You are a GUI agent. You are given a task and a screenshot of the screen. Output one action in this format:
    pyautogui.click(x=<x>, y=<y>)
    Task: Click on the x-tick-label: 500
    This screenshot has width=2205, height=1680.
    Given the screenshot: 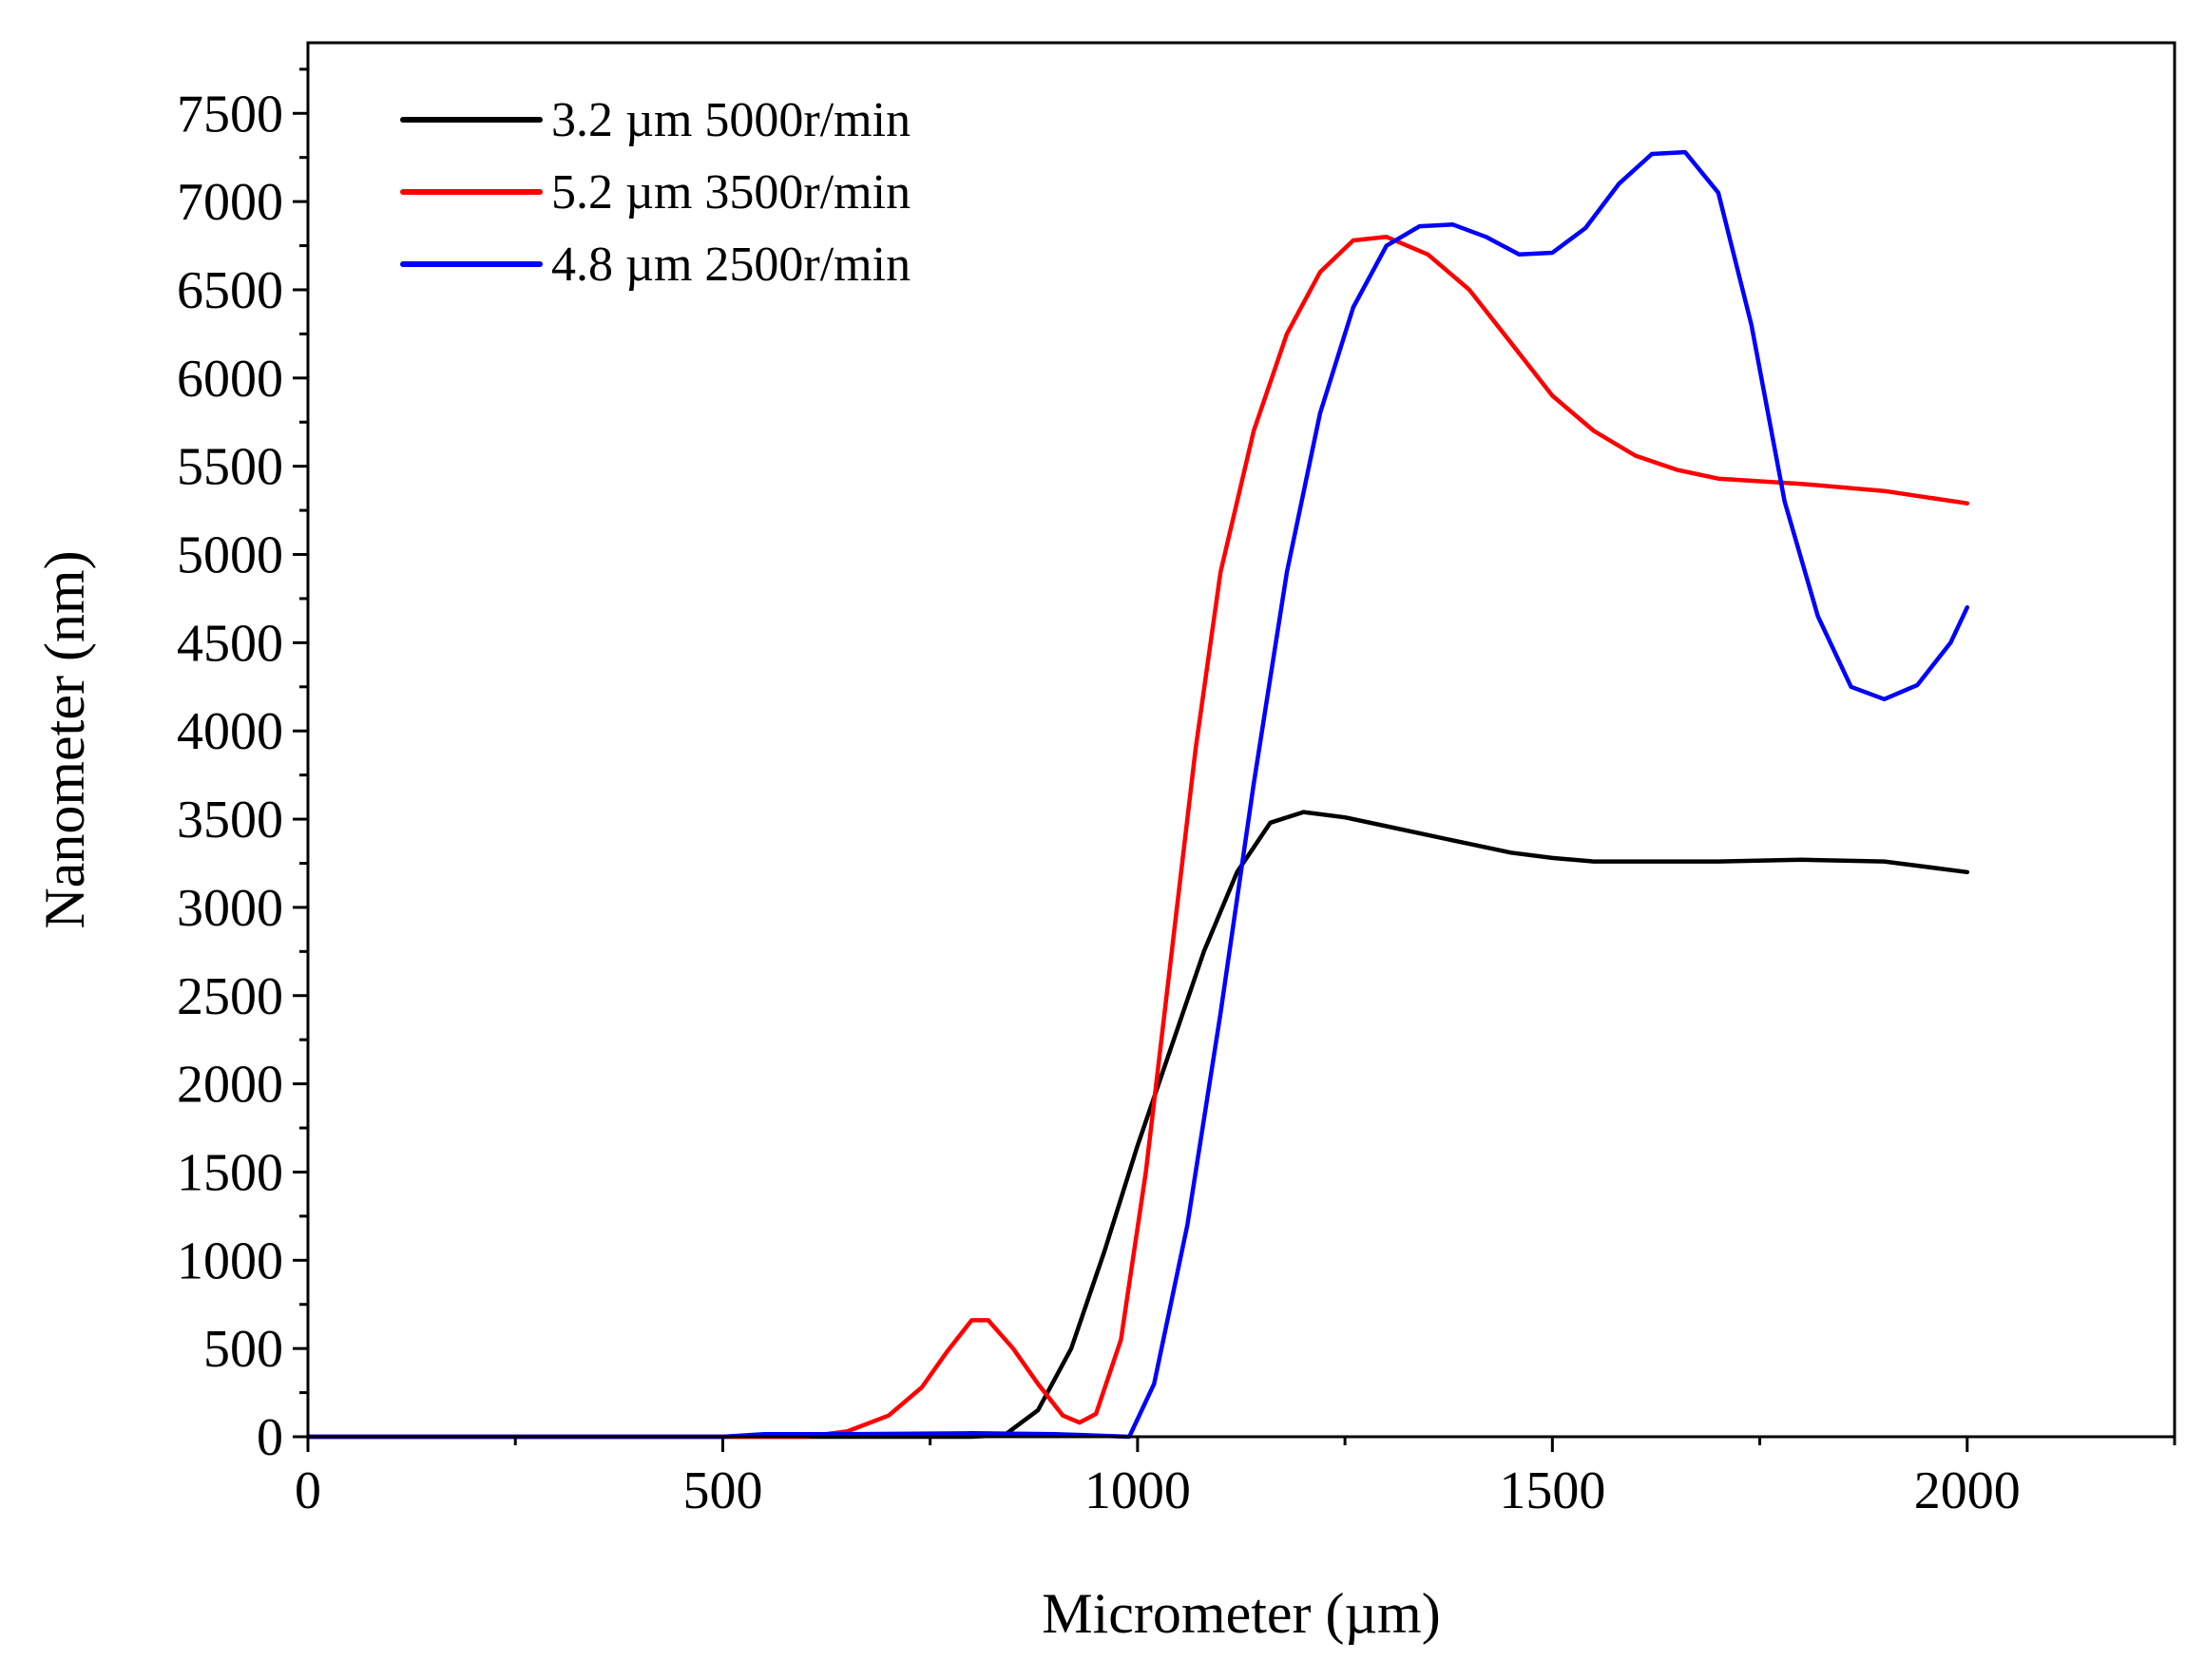 What is the action you would take?
    pyautogui.click(x=722, y=1490)
    